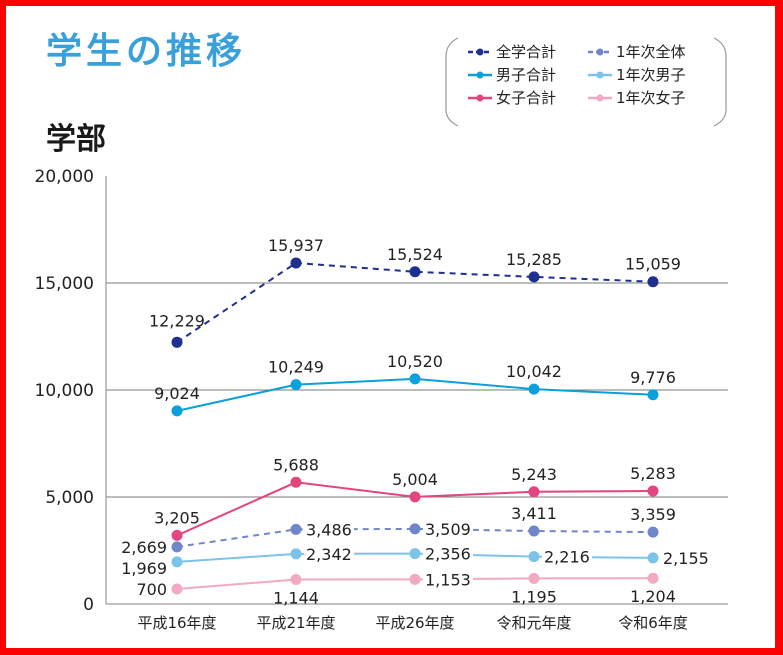 Image resolution: width=783 pixels, height=655 pixels. I want to click on x-tick-label: 平成26年度, so click(414, 623).